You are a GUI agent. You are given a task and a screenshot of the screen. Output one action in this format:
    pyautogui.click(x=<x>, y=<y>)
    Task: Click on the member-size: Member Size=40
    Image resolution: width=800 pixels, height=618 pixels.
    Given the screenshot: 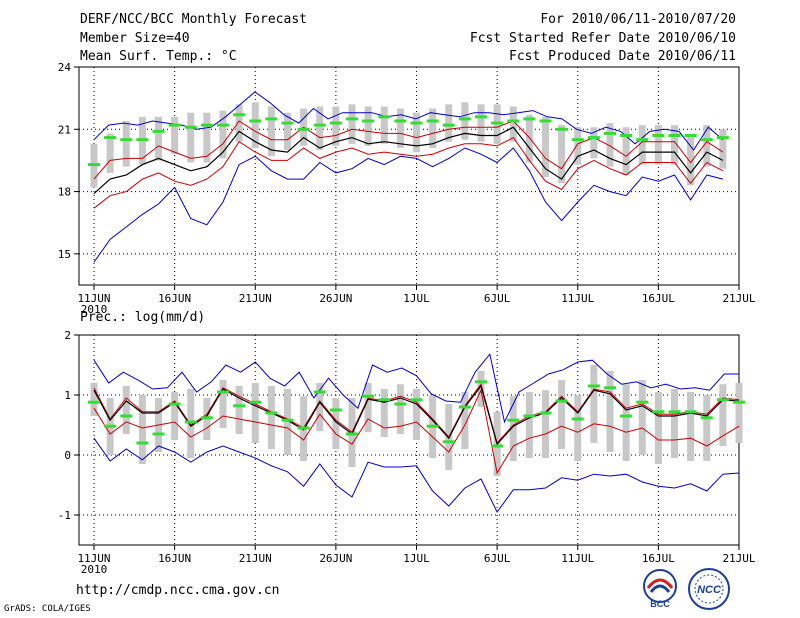 What is the action you would take?
    pyautogui.click(x=135, y=38)
    